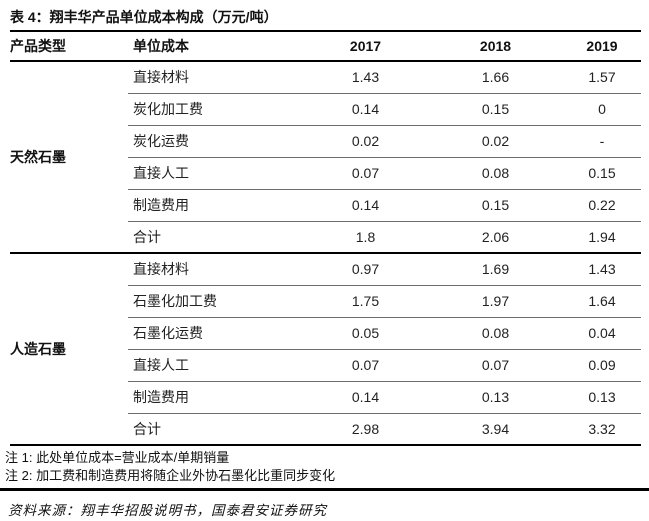 This screenshot has height=521, width=649. Describe the element at coordinates (365, 269) in the screenshot. I see `cell-value: 0.97` at that location.